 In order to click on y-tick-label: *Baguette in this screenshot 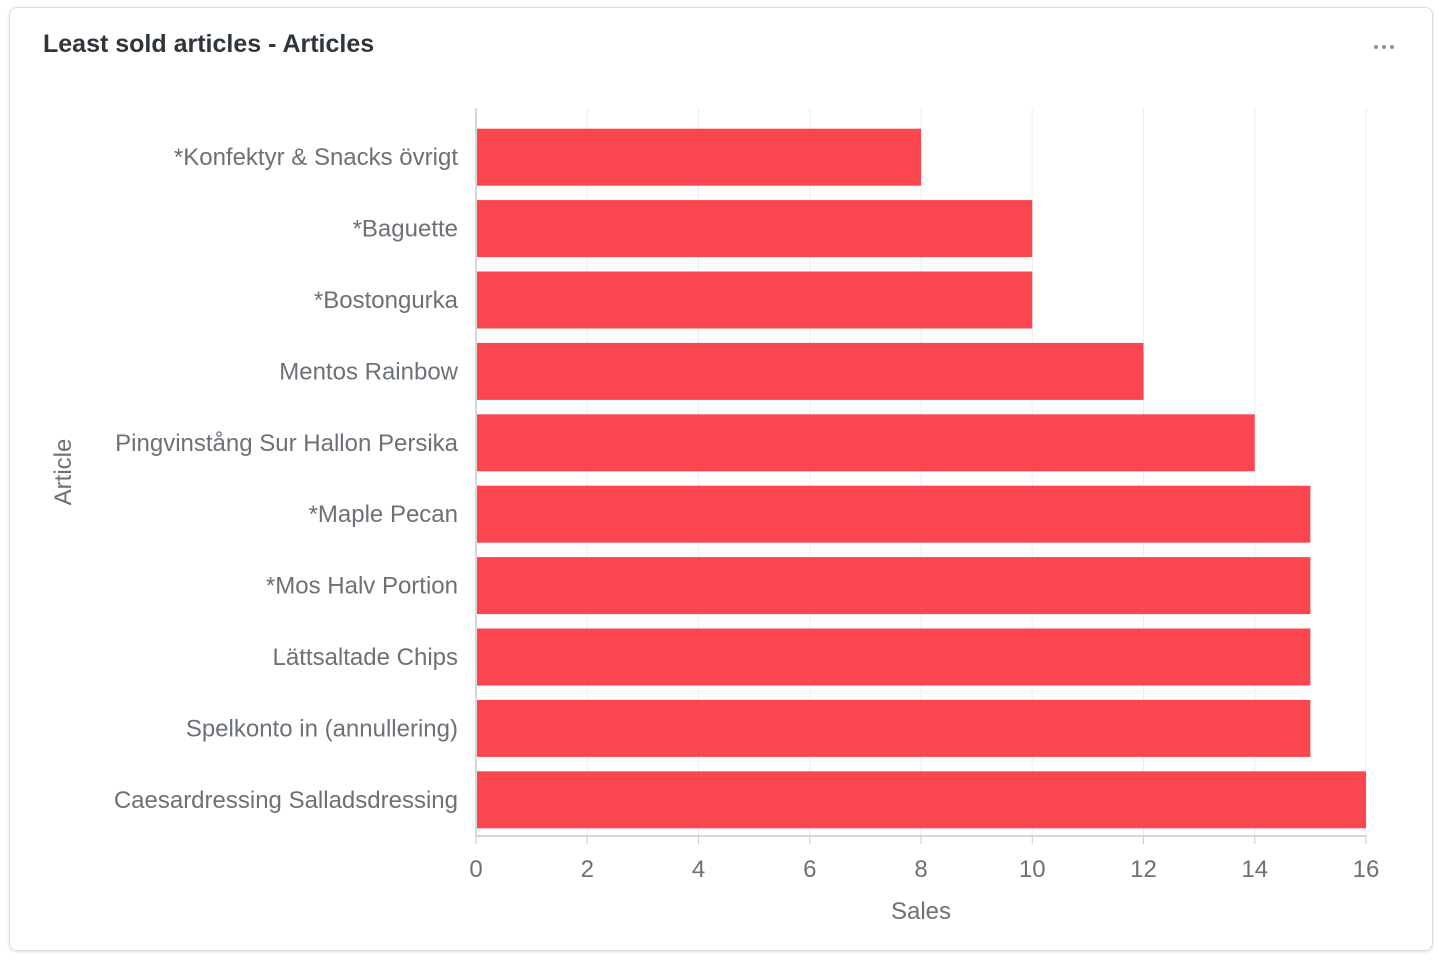, I will do `click(405, 229)`.